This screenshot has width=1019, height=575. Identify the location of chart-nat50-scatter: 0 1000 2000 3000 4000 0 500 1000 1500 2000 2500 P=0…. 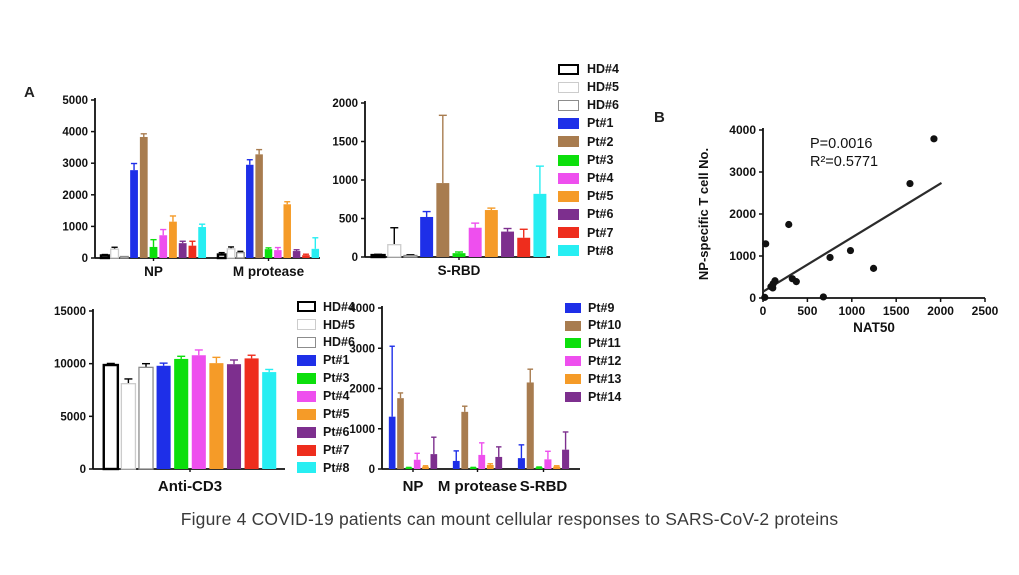
(852, 230).